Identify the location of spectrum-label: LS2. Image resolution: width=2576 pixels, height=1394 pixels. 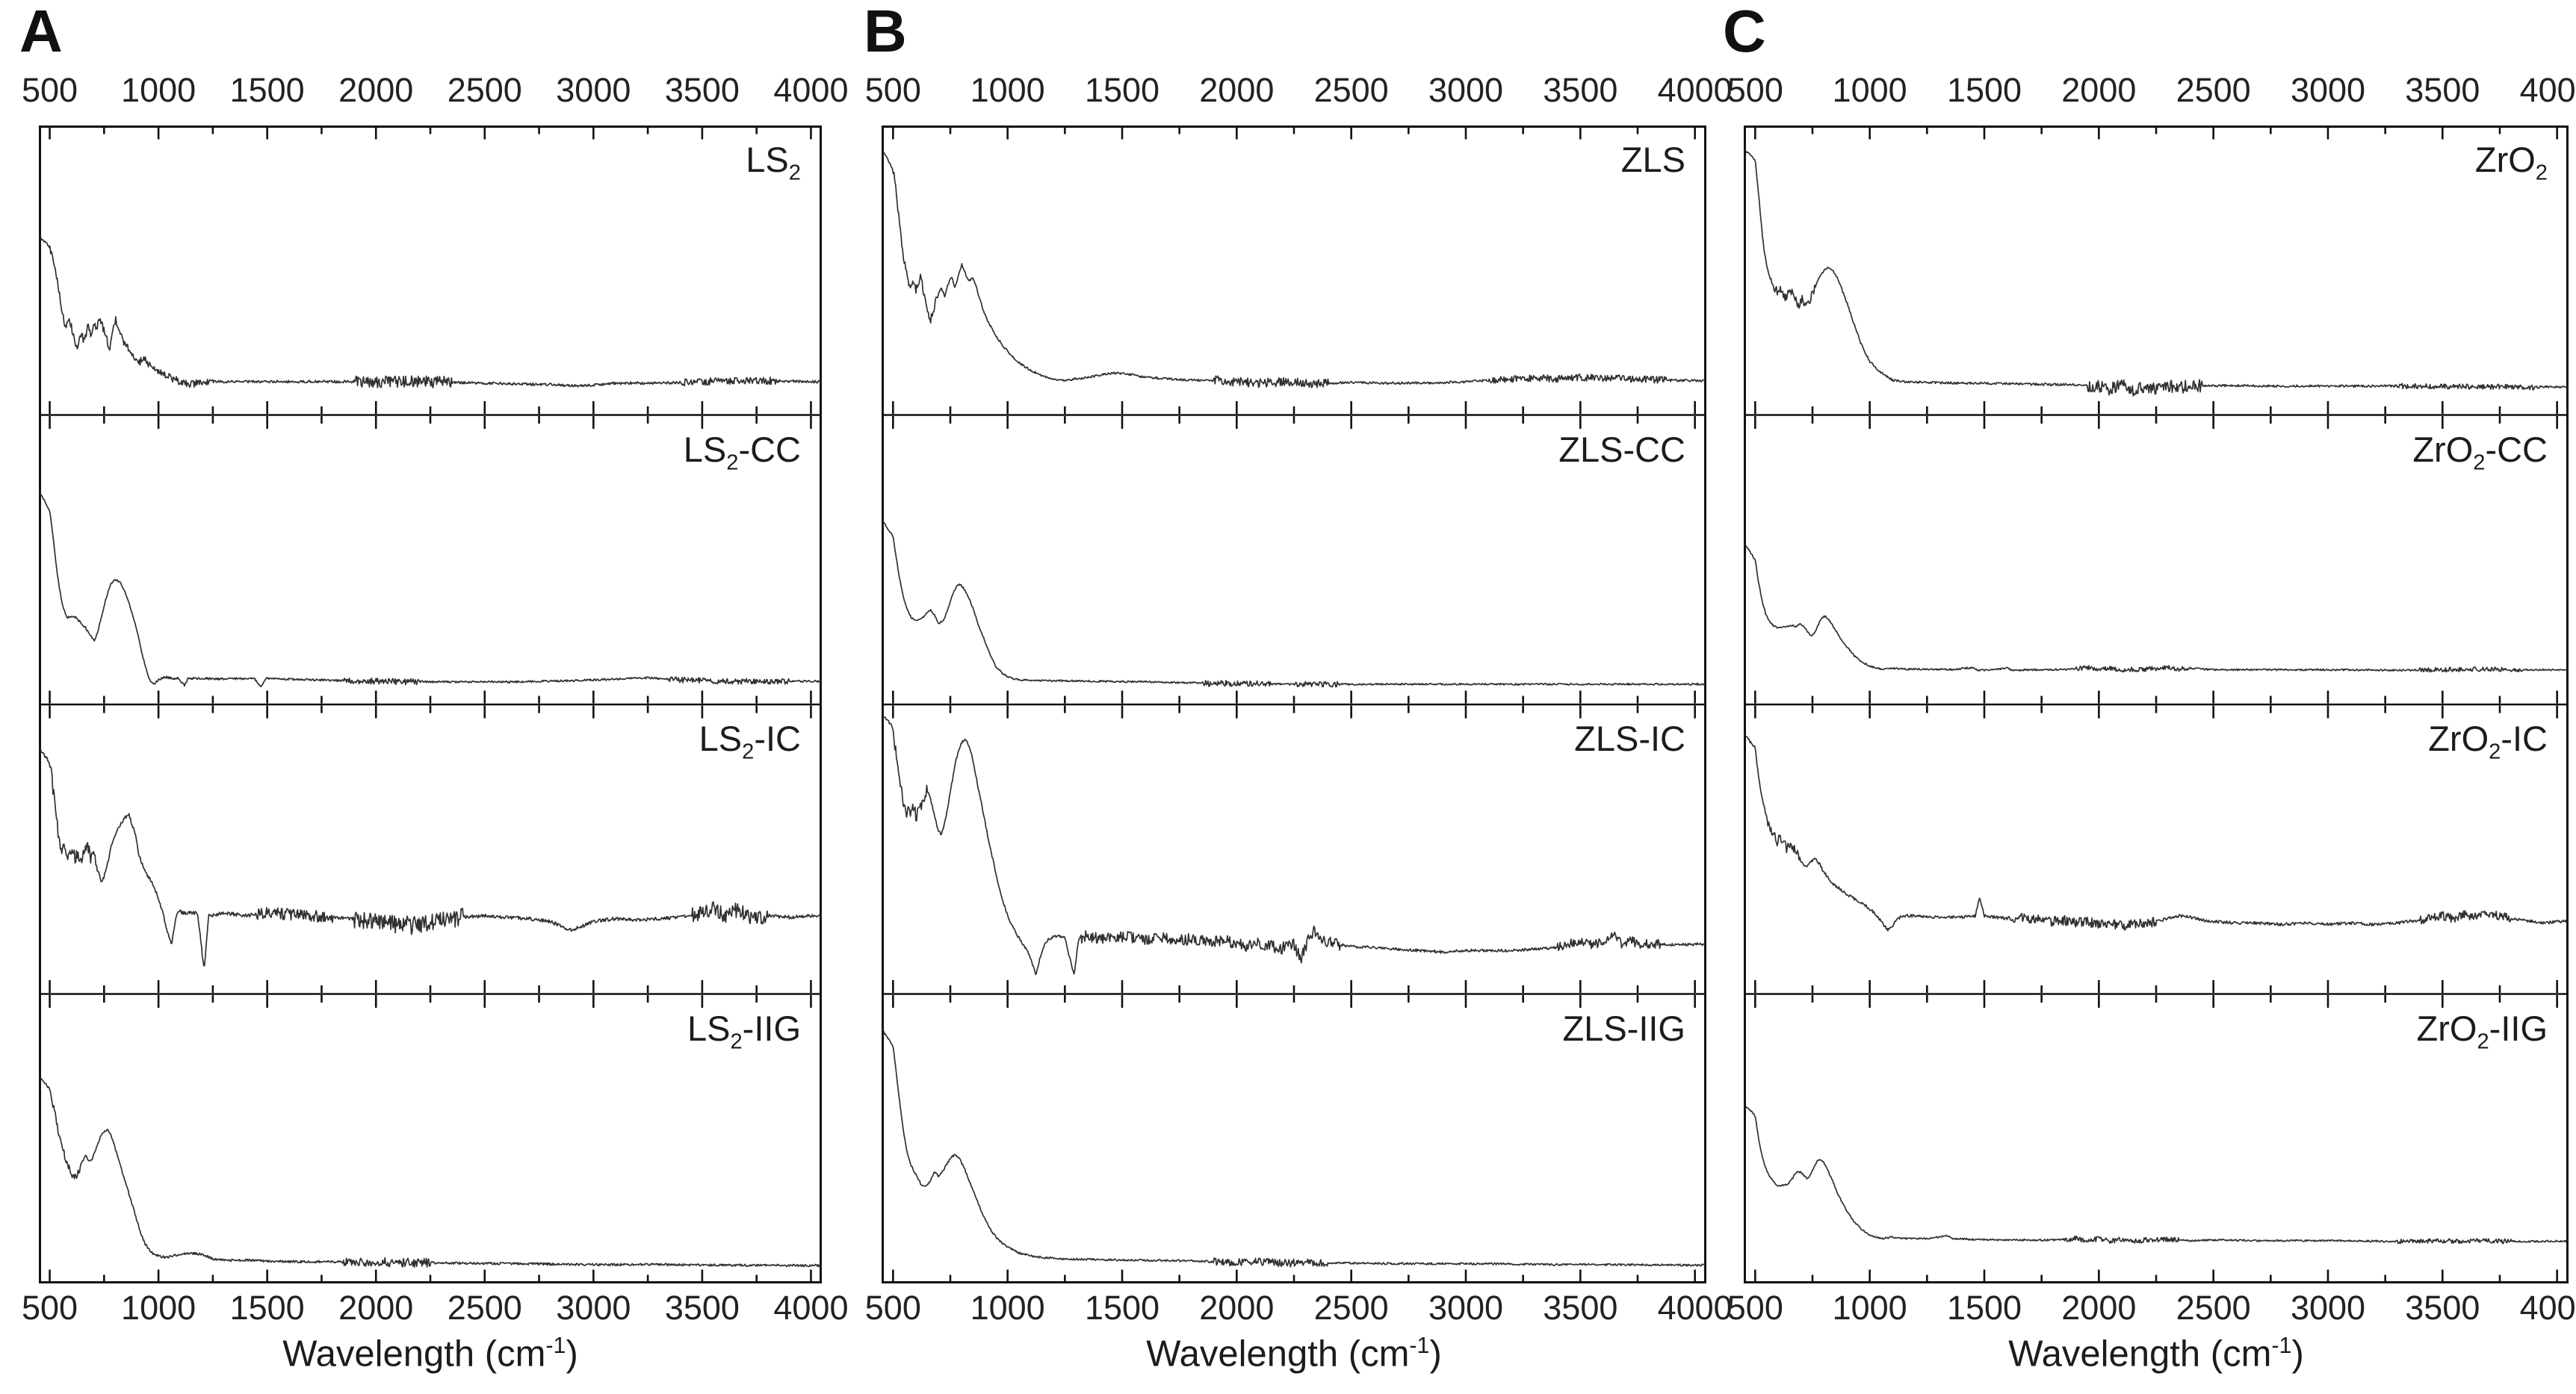
(773, 163).